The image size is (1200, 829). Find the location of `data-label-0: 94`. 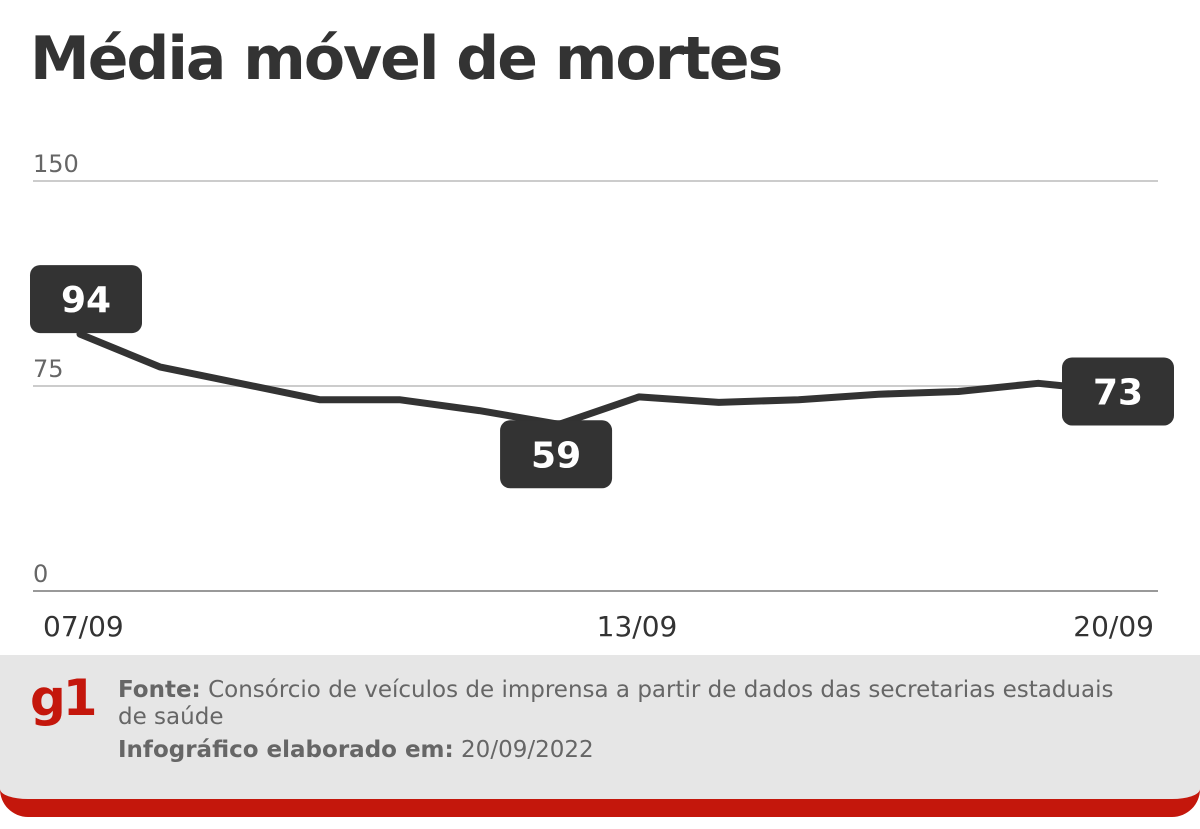

data-label-0: 94 is located at coordinates (86, 299).